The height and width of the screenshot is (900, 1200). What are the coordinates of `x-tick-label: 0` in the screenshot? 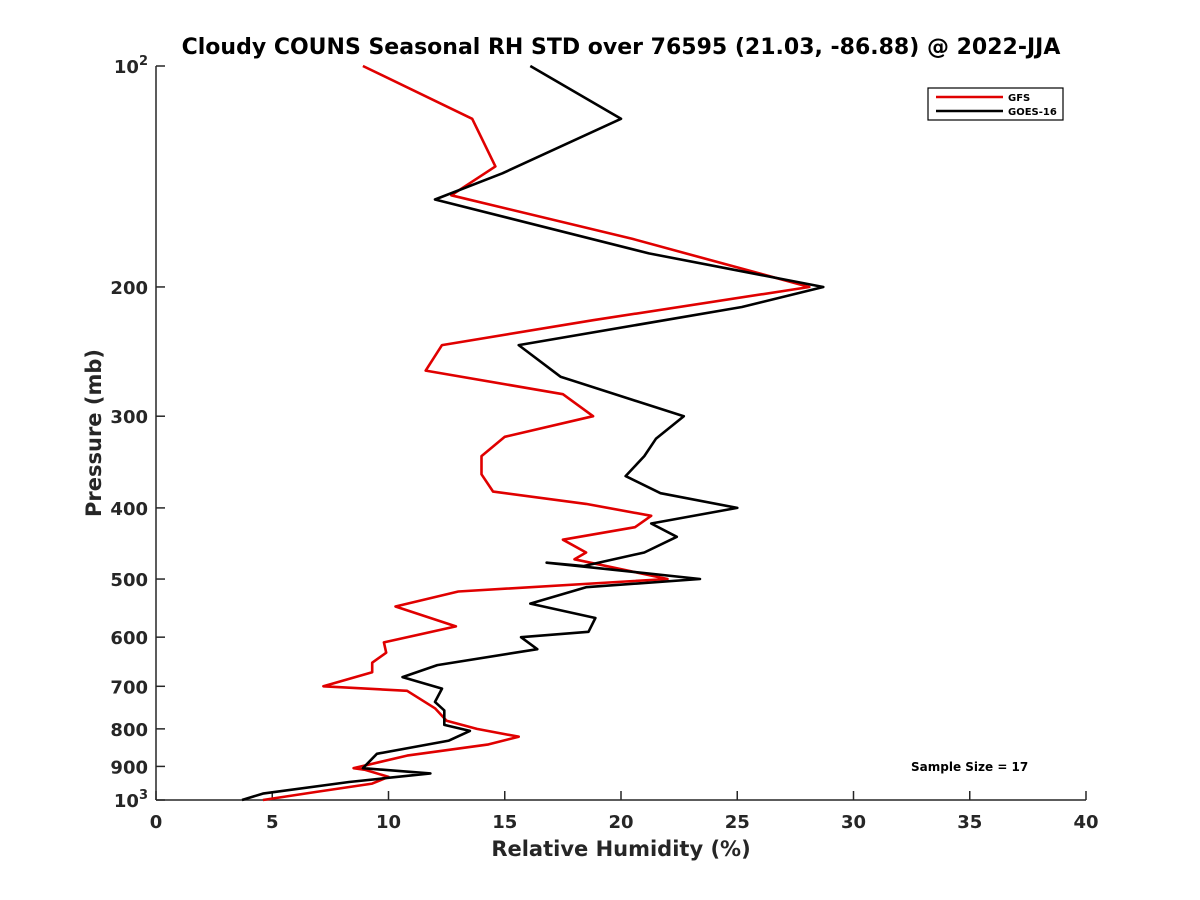 It's located at (156, 822).